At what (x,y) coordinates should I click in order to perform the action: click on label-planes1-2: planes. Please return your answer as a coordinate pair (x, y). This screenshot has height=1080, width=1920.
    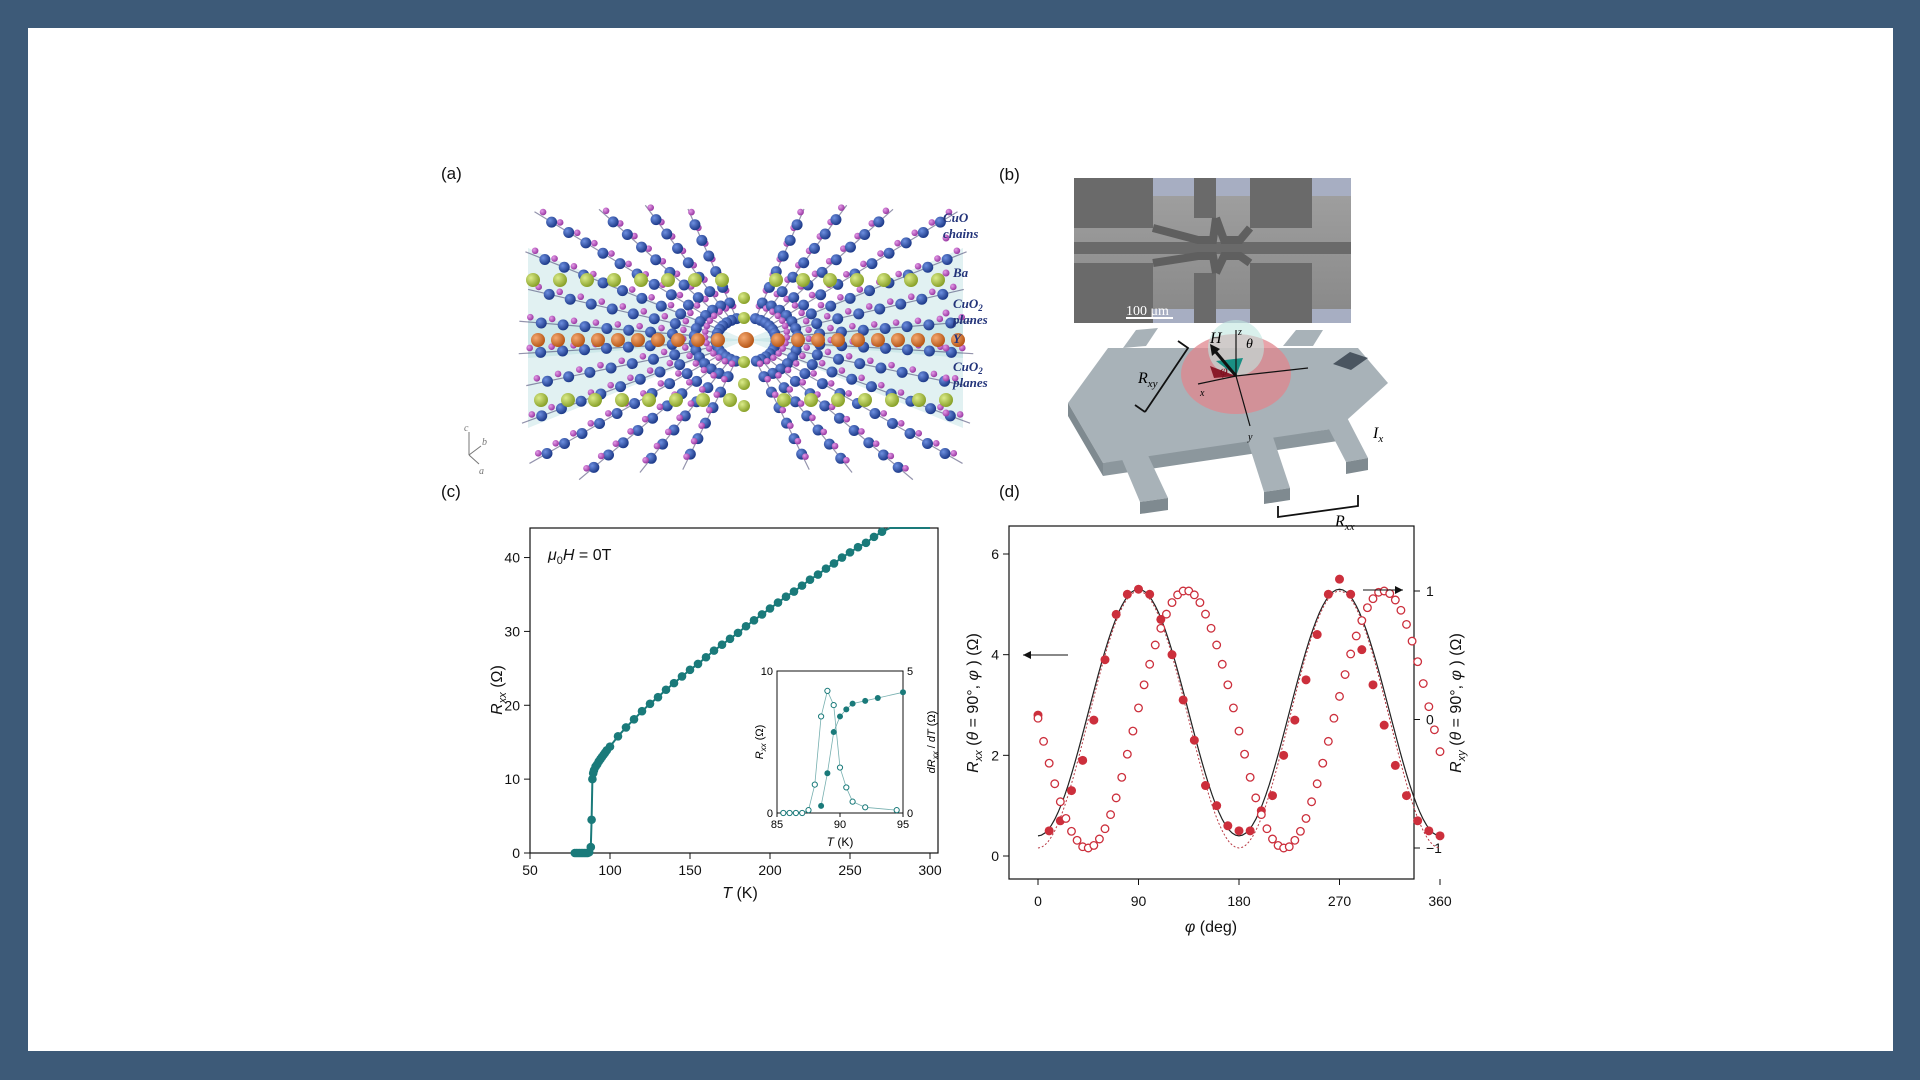
    Looking at the image, I should click on (970, 319).